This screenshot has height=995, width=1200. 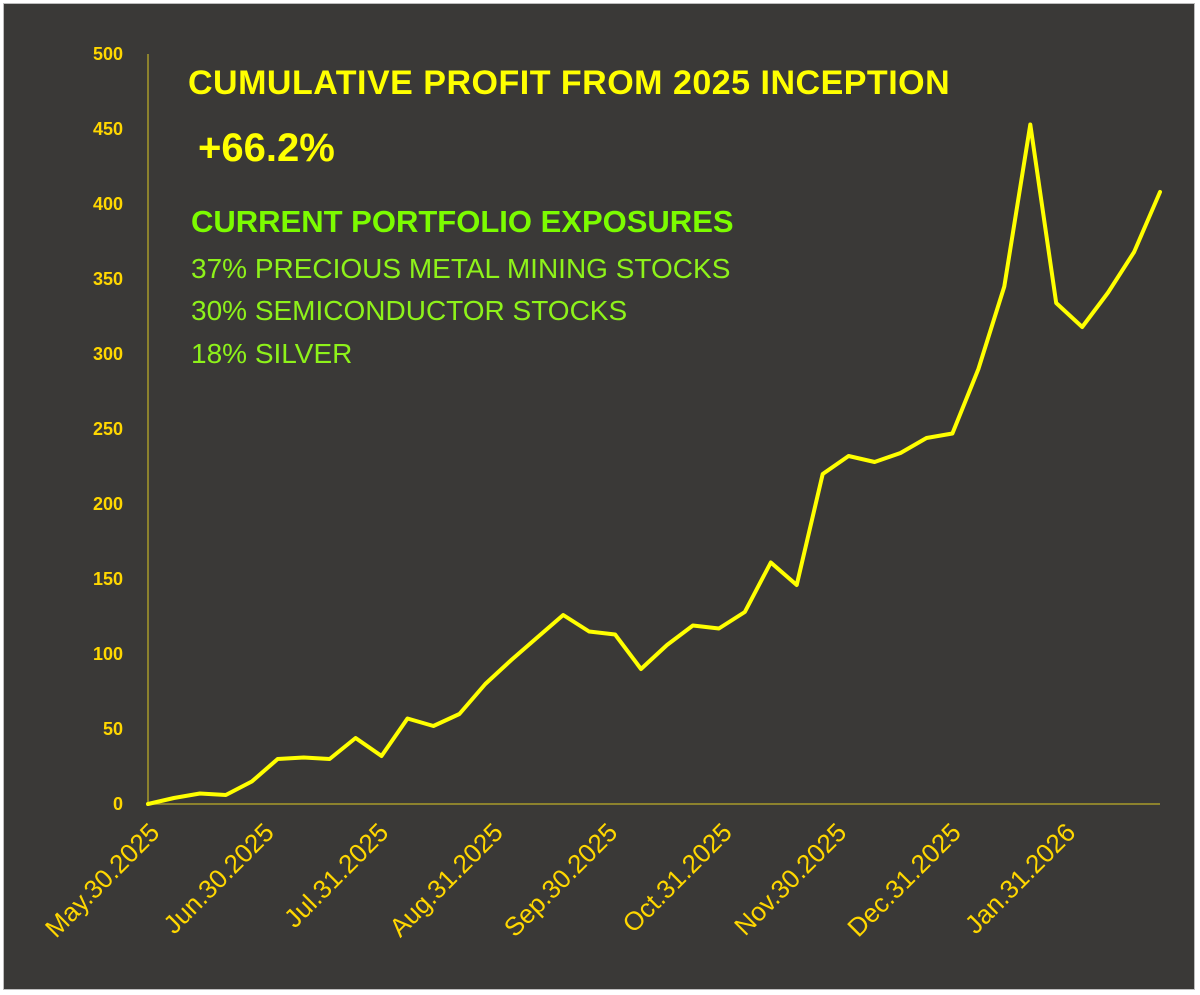 I want to click on y-tick-label: 250, so click(x=108, y=429).